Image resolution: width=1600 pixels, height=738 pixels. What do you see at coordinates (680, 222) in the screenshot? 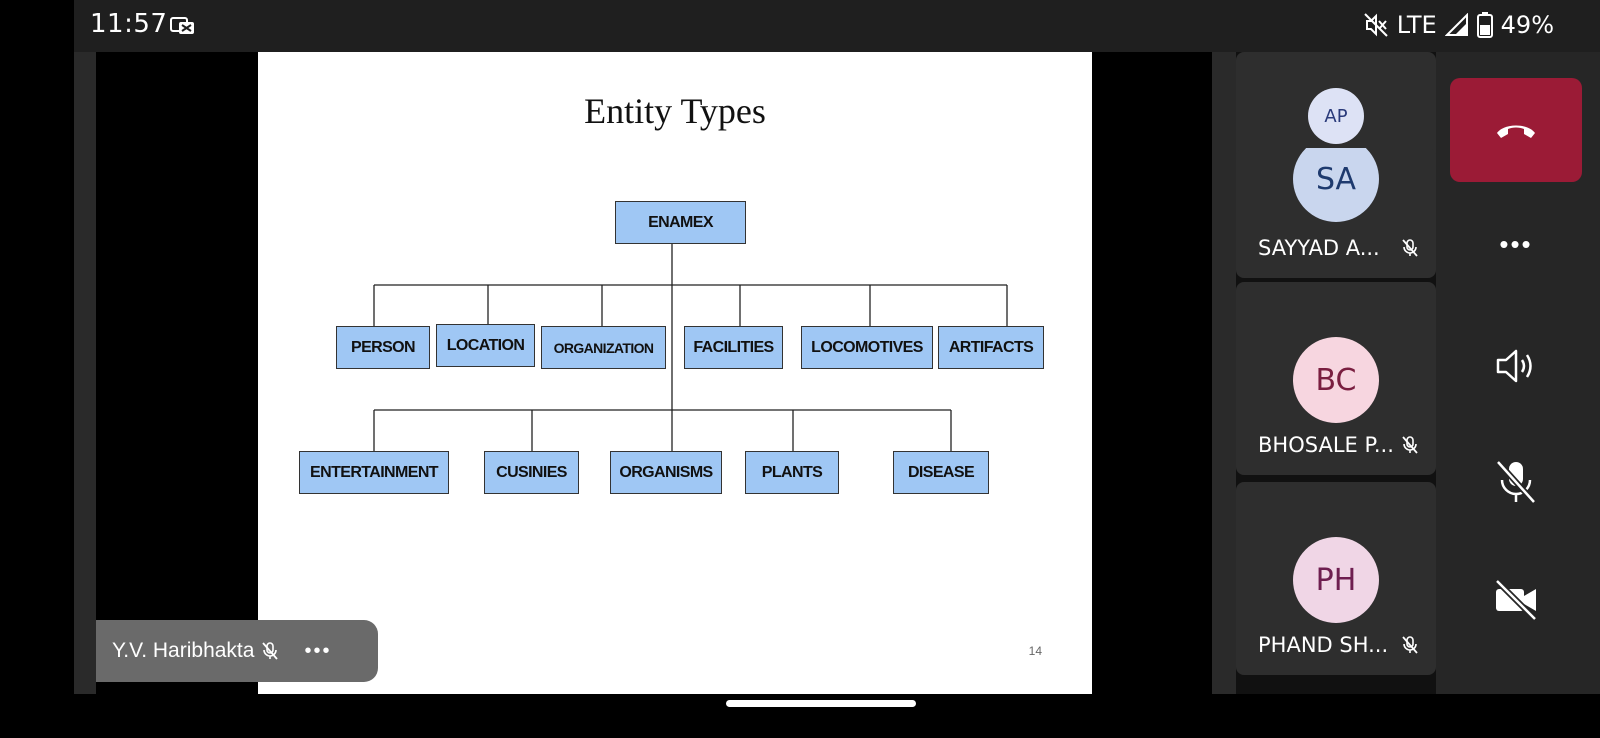
I see `node-root: ENAMEX` at bounding box center [680, 222].